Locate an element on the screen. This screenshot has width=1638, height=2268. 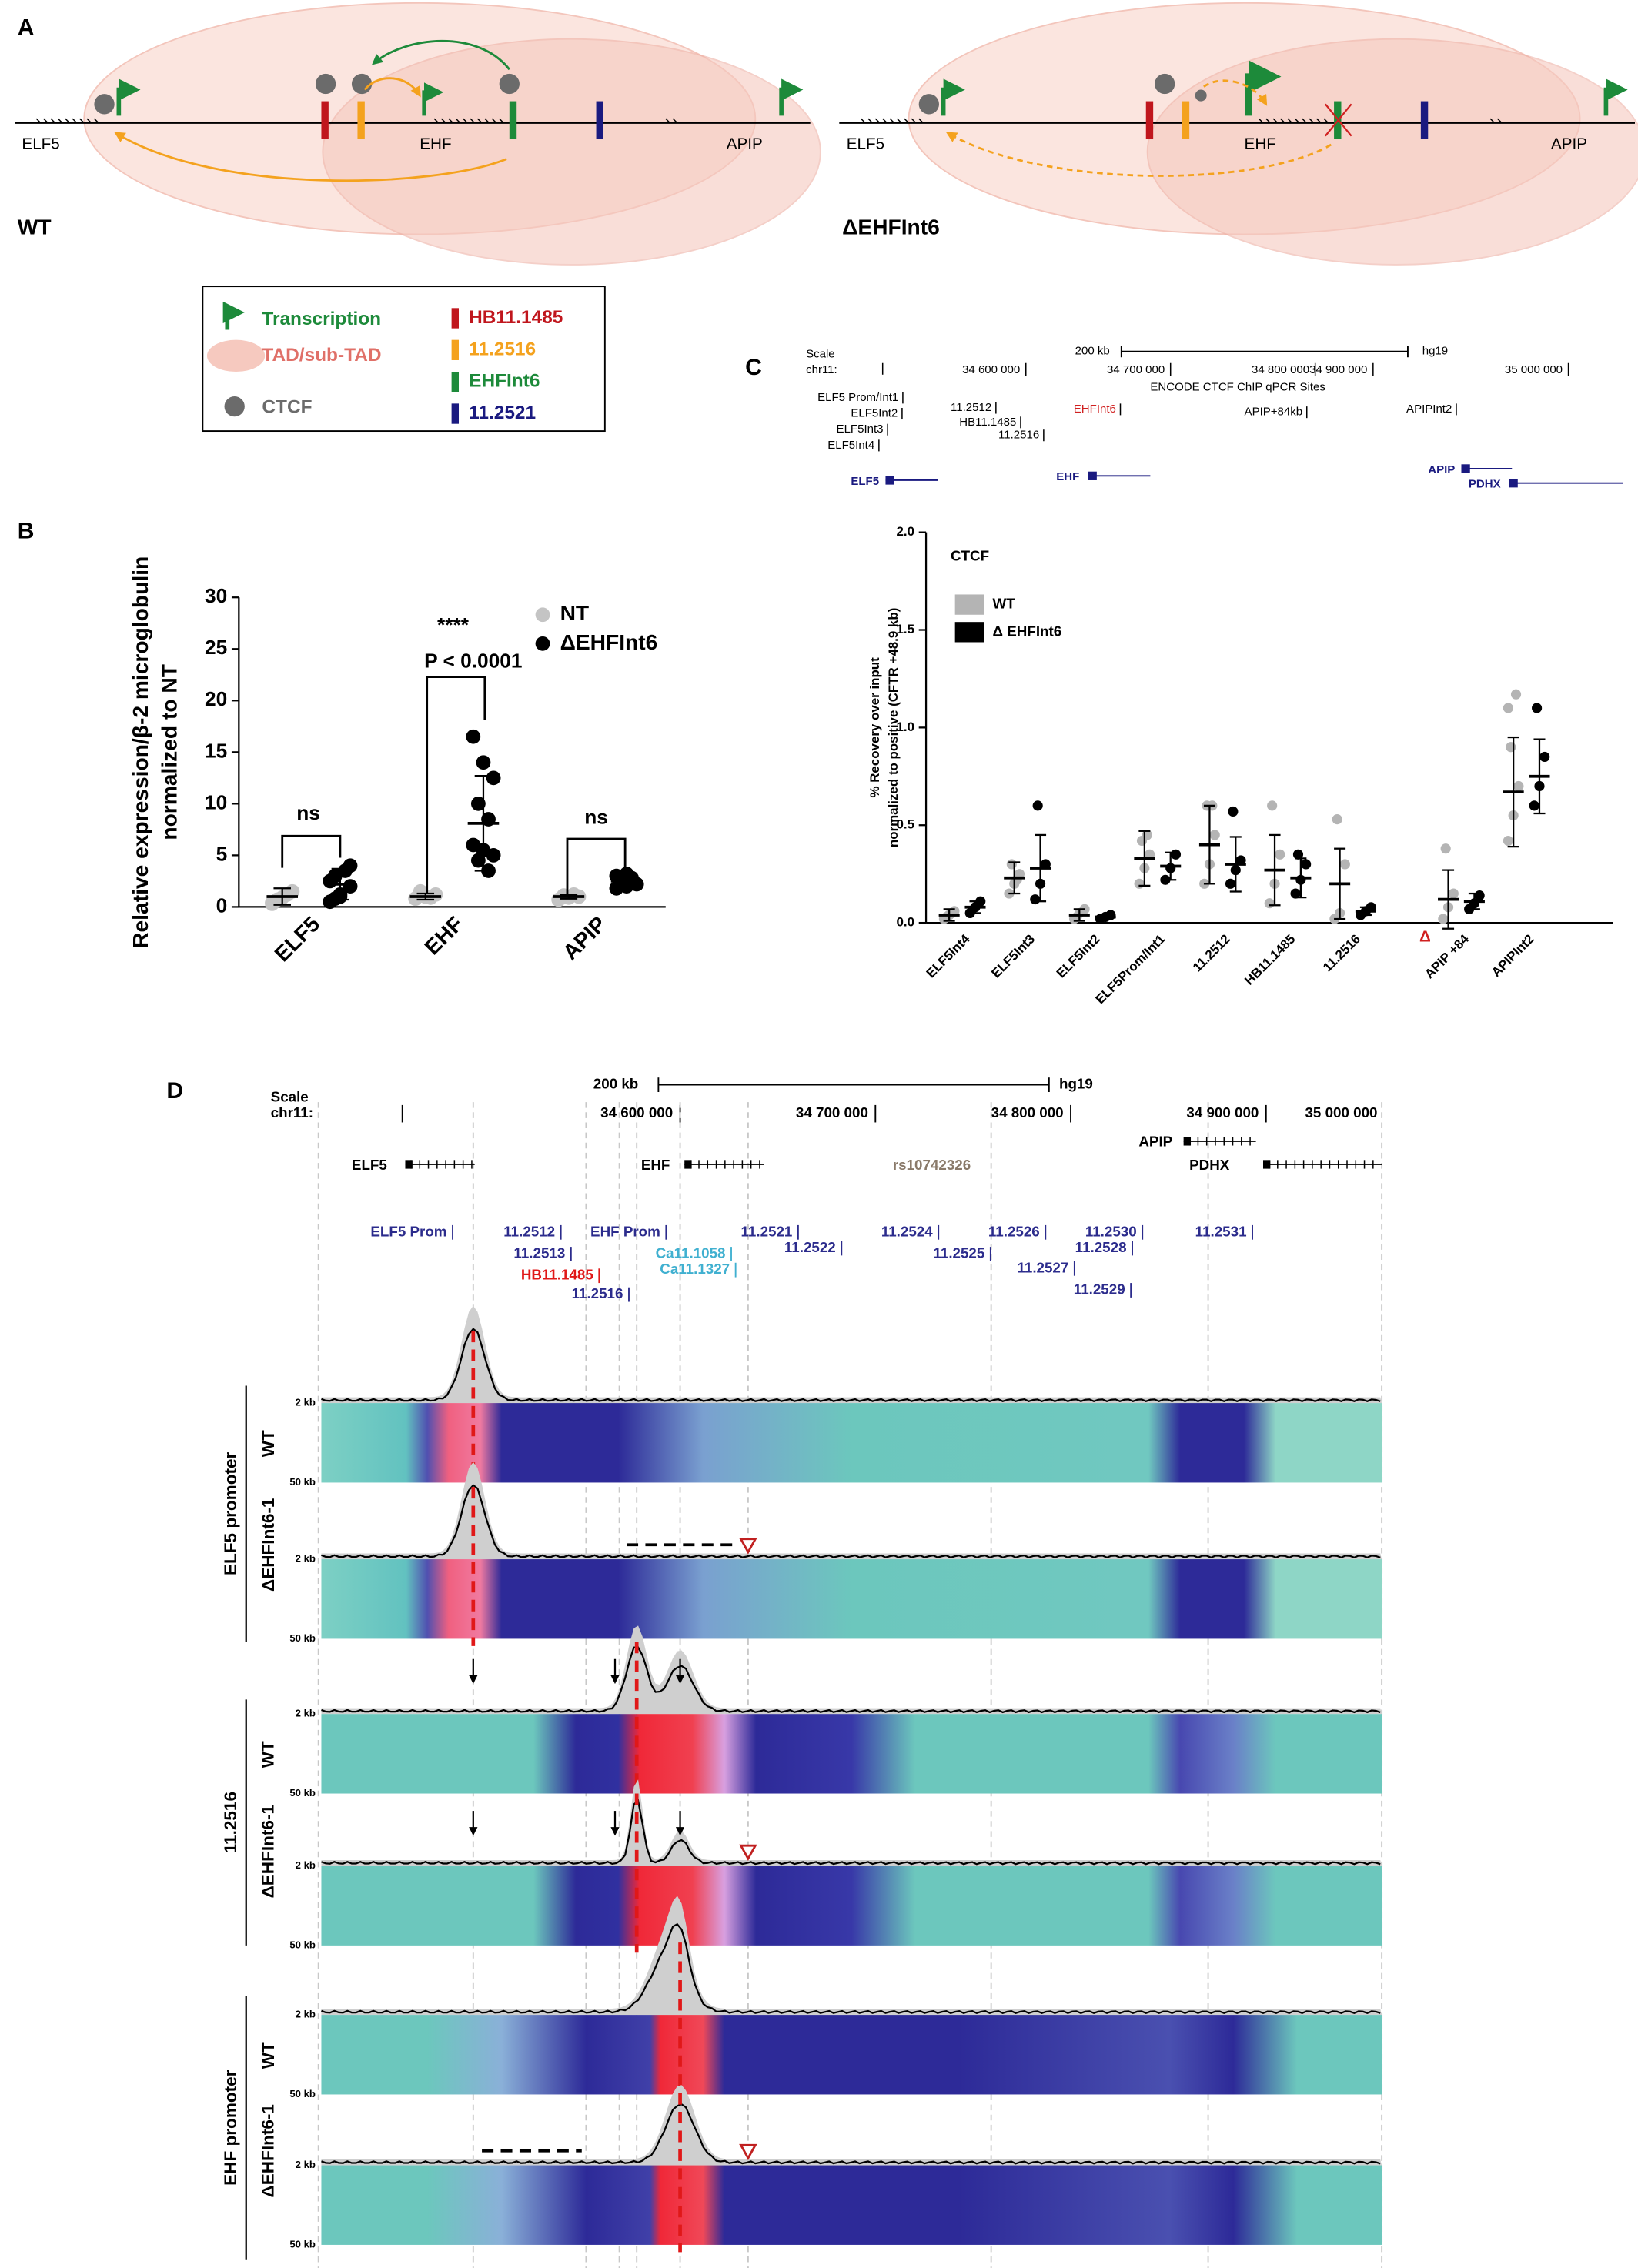
row-label: WT is located at coordinates (268, 1443).